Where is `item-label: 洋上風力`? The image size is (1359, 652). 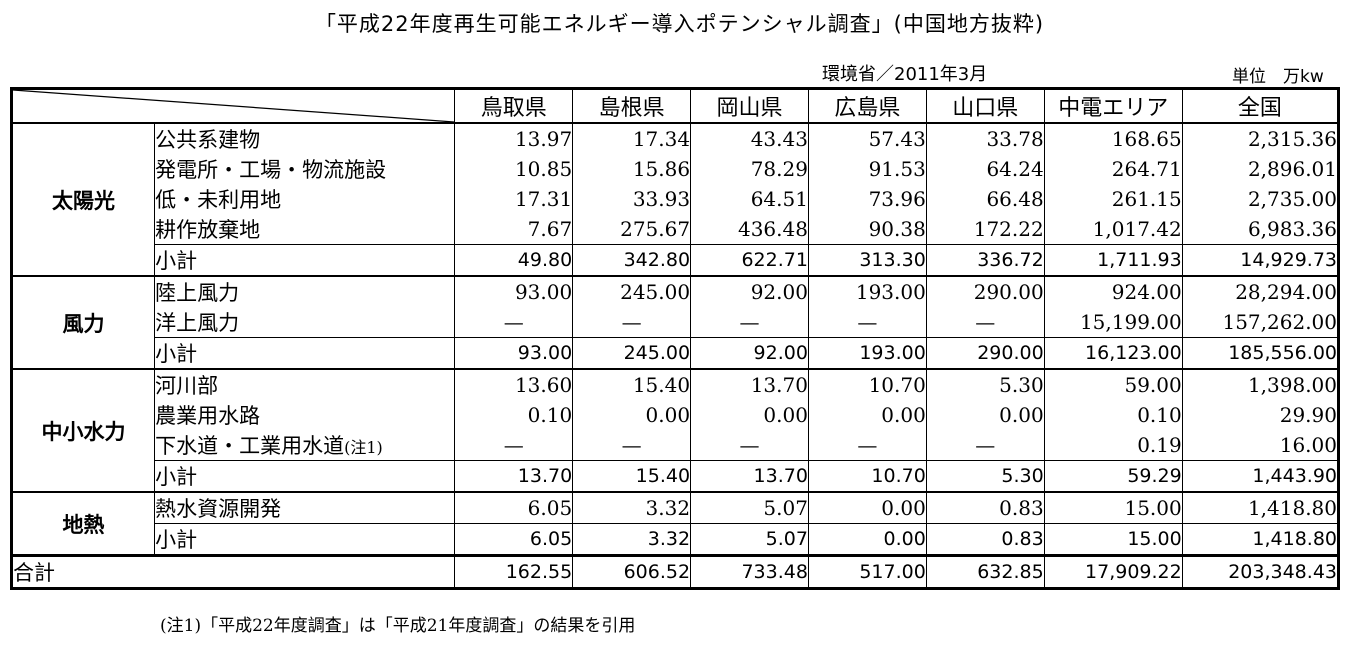 item-label: 洋上風力 is located at coordinates (197, 323).